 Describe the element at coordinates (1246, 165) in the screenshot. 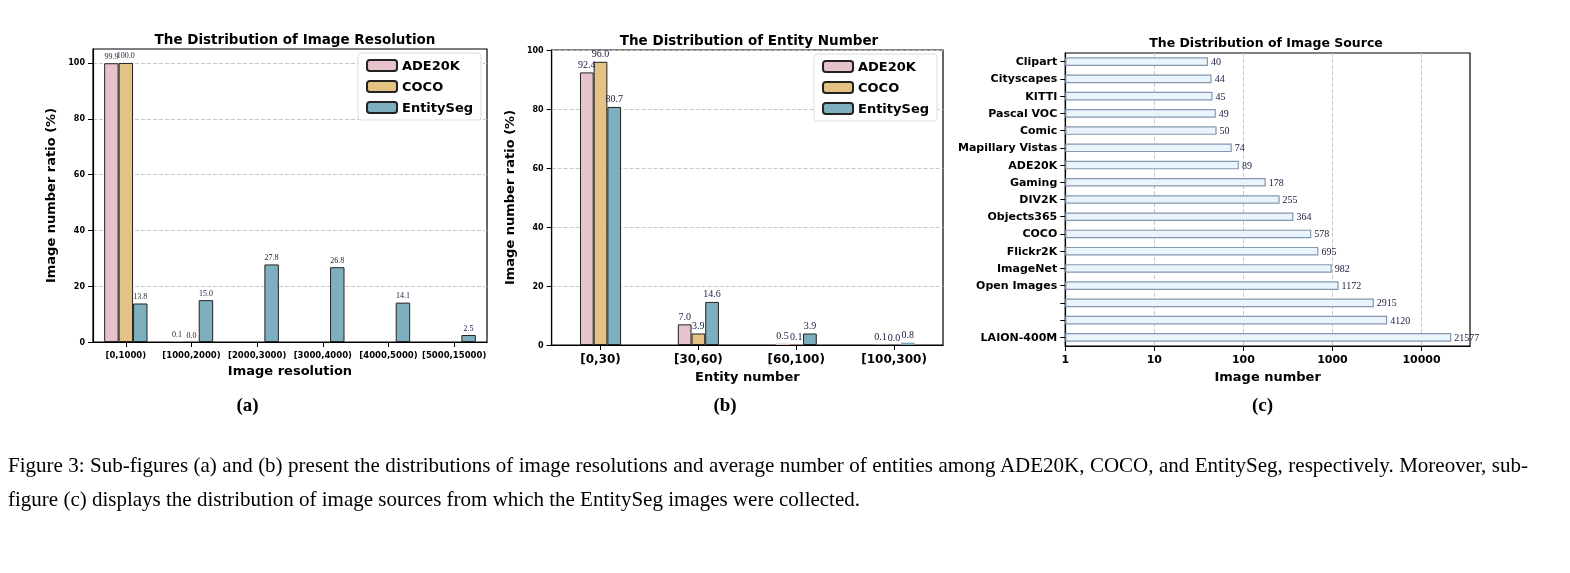

I see `data-label: 89` at that location.